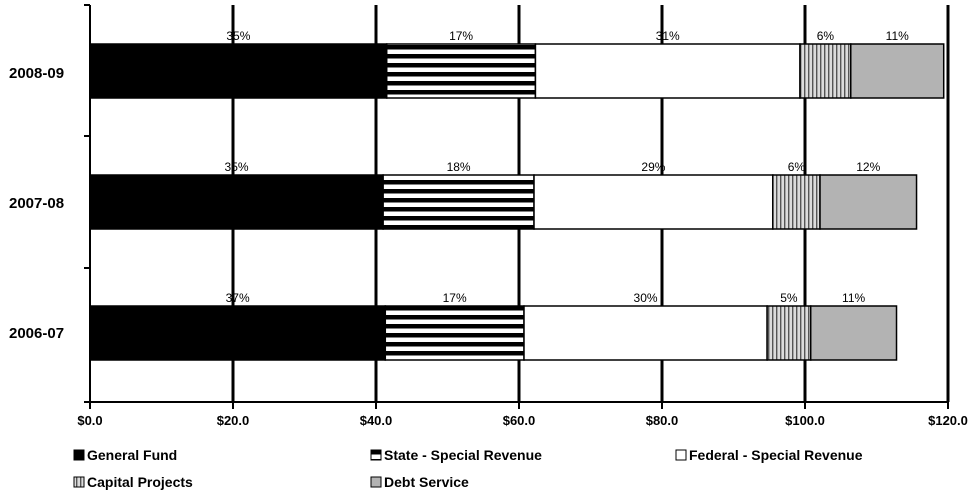 The image size is (978, 498). What do you see at coordinates (461, 71) in the screenshot?
I see `bar-2008-09-state-special-revenue` at bounding box center [461, 71].